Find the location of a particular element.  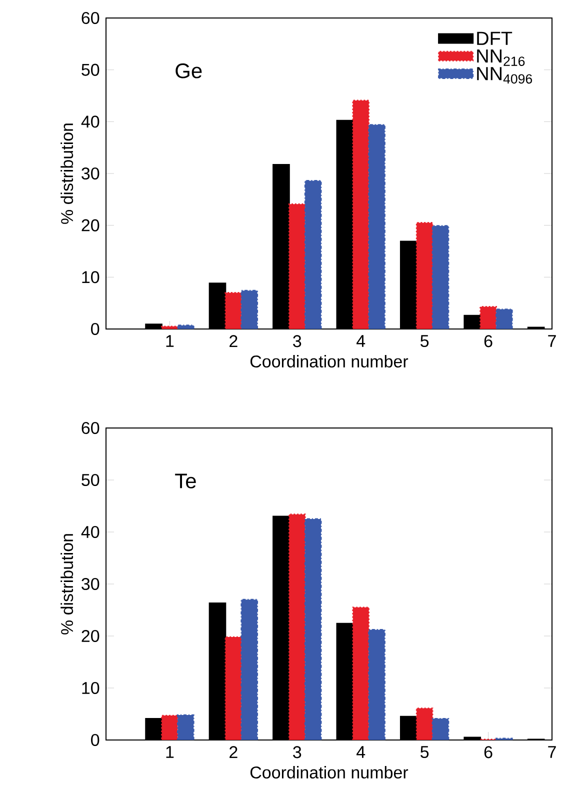

legend-label: DFT is located at coordinates (494, 38).